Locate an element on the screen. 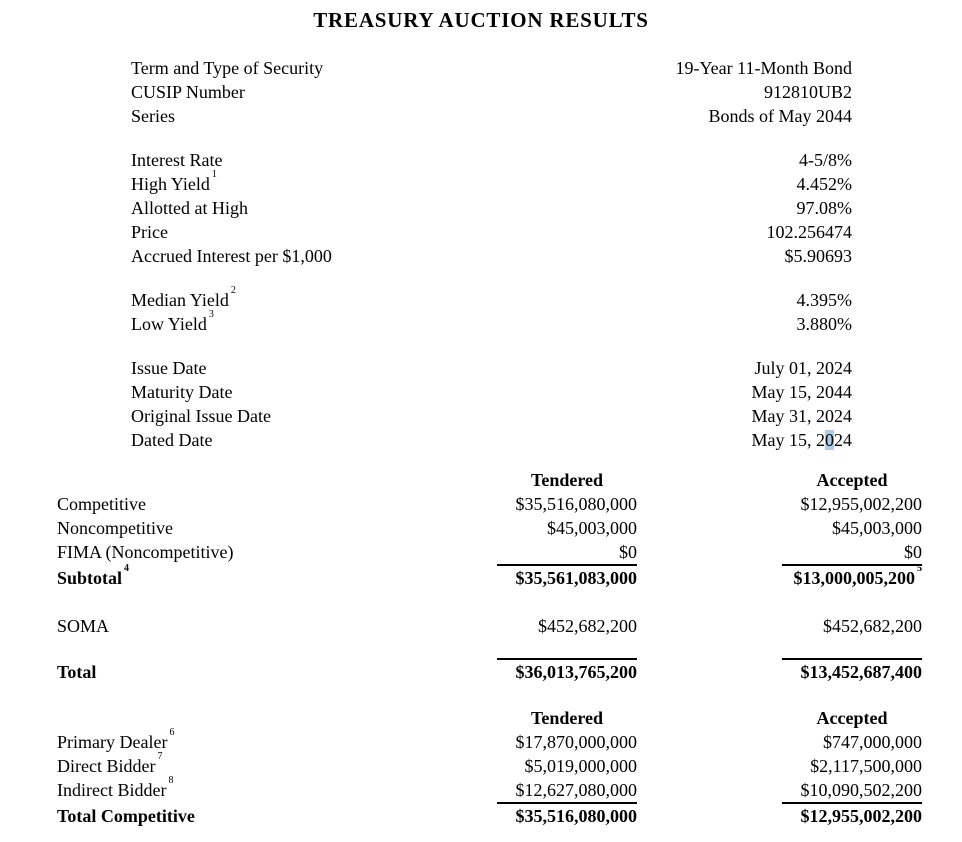 This screenshot has width=962, height=842. field-value: 19-Year 11-Month Bond is located at coordinates (763, 68).